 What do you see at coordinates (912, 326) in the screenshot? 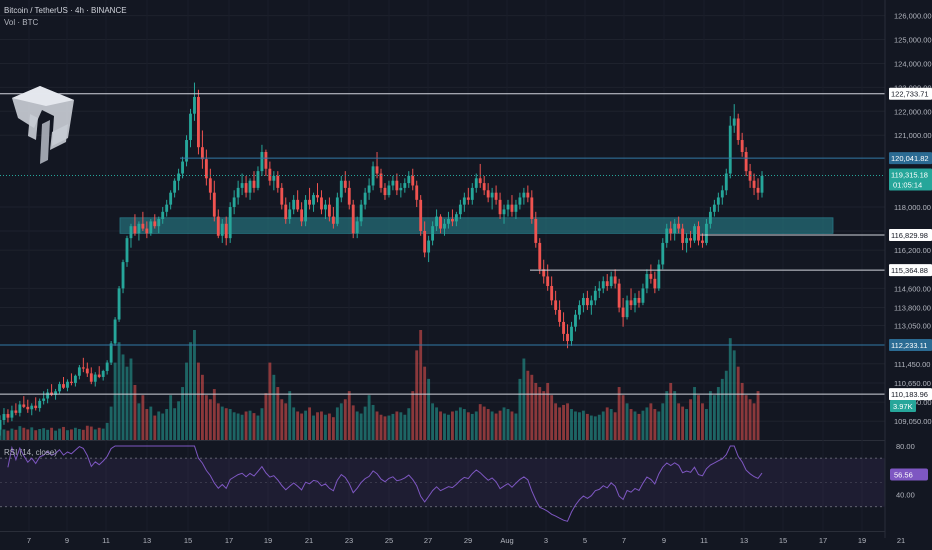
I see `y-tick-label: 113,050.00` at bounding box center [912, 326].